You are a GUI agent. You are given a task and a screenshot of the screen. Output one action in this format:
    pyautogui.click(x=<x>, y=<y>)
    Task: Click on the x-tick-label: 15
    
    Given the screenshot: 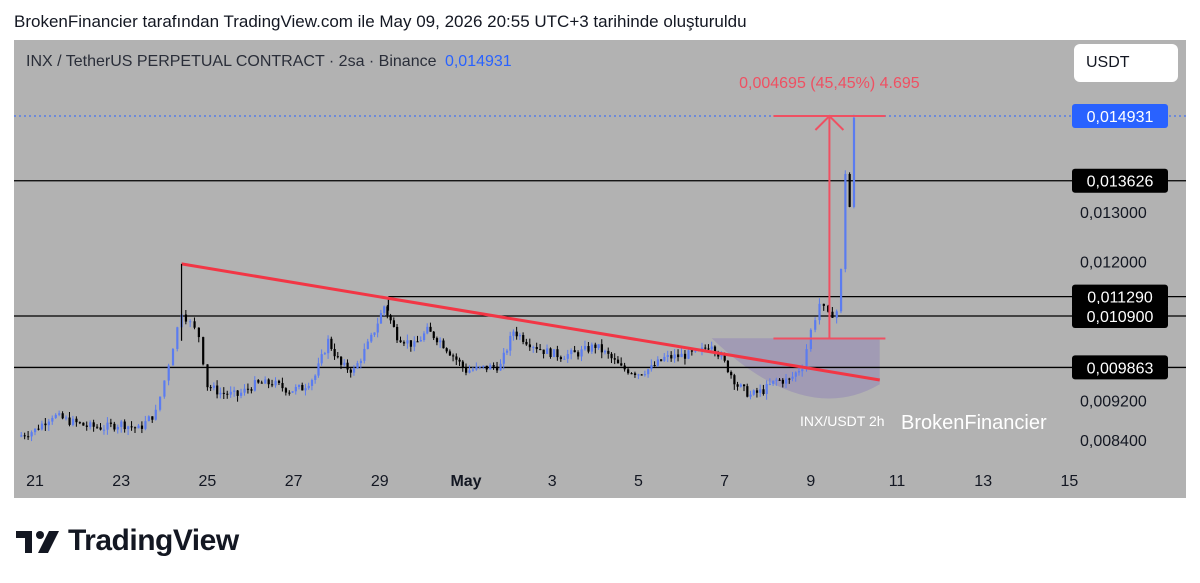 What is the action you would take?
    pyautogui.click(x=1070, y=481)
    